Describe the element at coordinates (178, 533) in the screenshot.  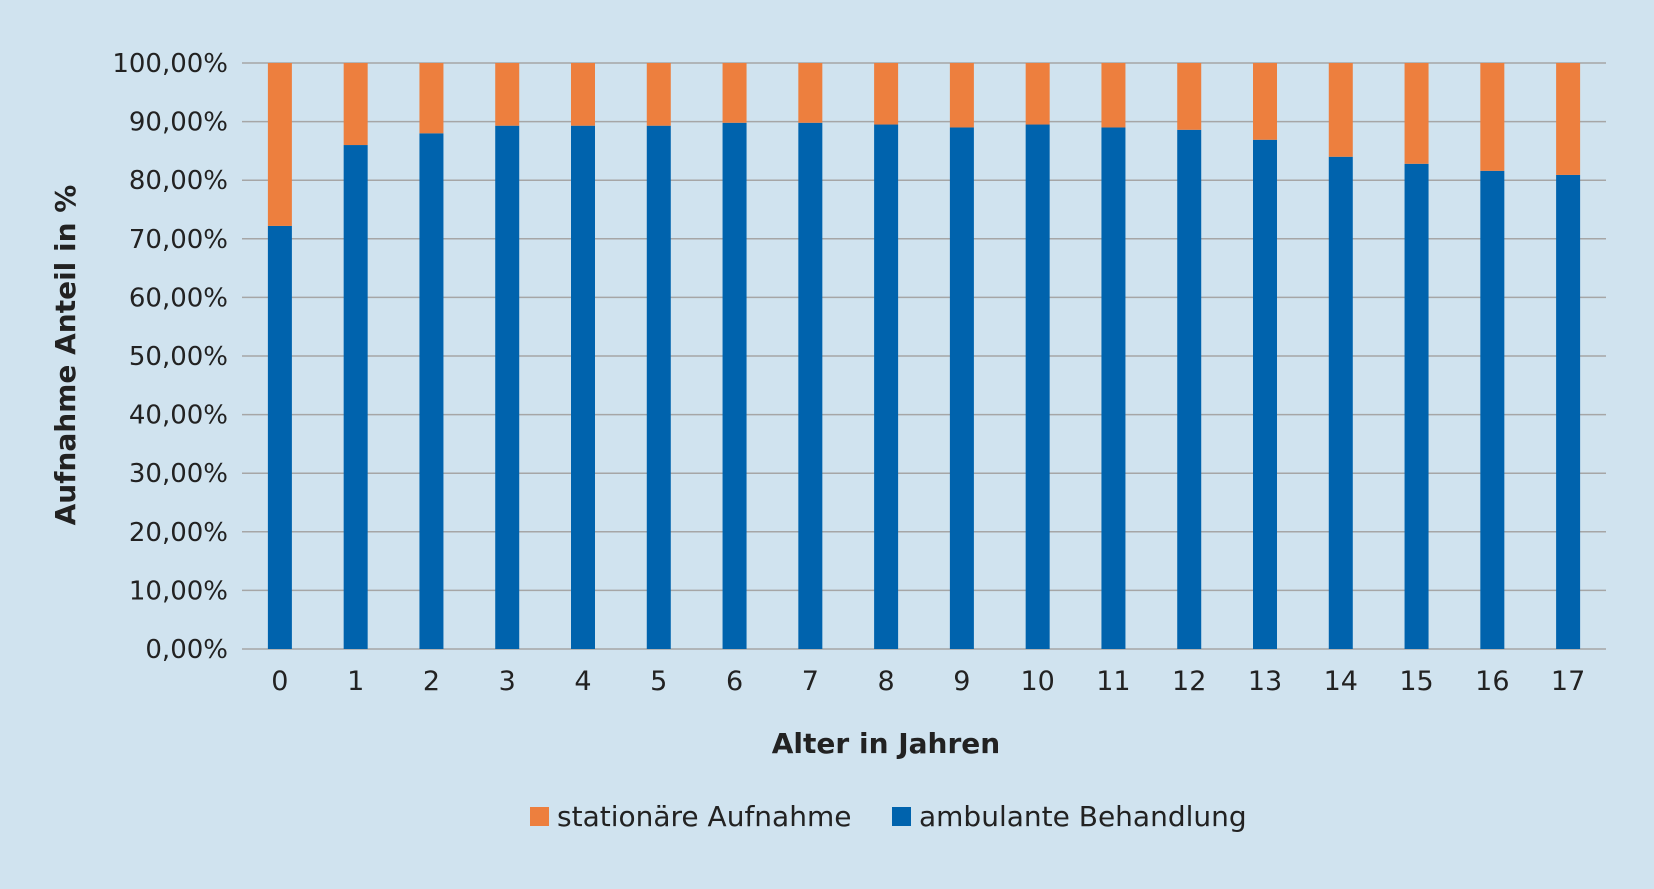
I see `y-tick-label: 20,00%` at that location.